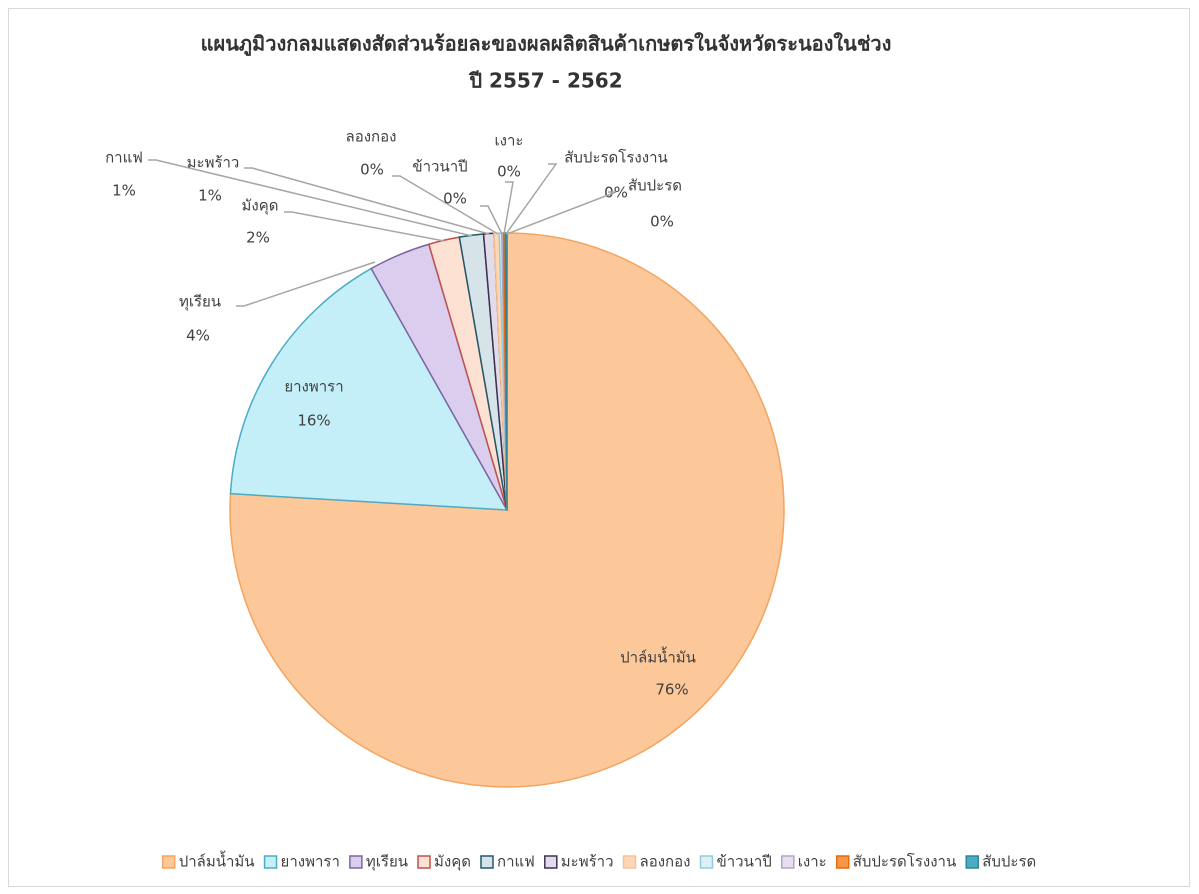 The height and width of the screenshot is (894, 1199). What do you see at coordinates (516, 862) in the screenshot?
I see `legend-label: กาแฟ` at bounding box center [516, 862].